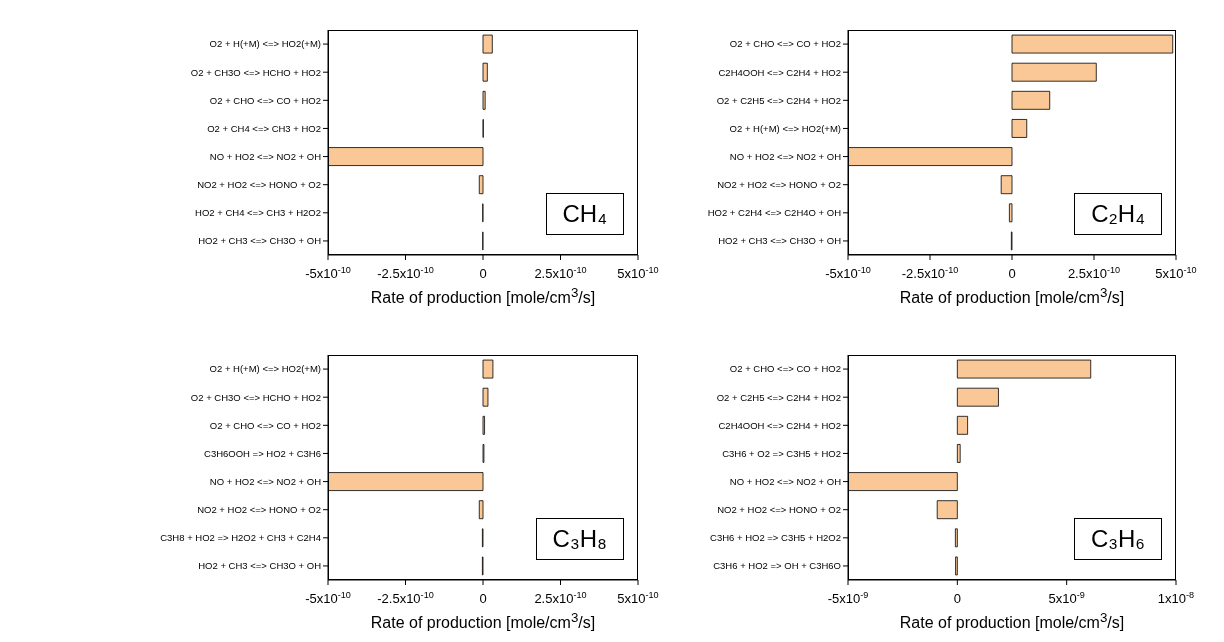 This screenshot has height=642, width=1224. What do you see at coordinates (1176, 598) in the screenshot?
I see `x-tick-label: 1x10$^{-8}$` at bounding box center [1176, 598].